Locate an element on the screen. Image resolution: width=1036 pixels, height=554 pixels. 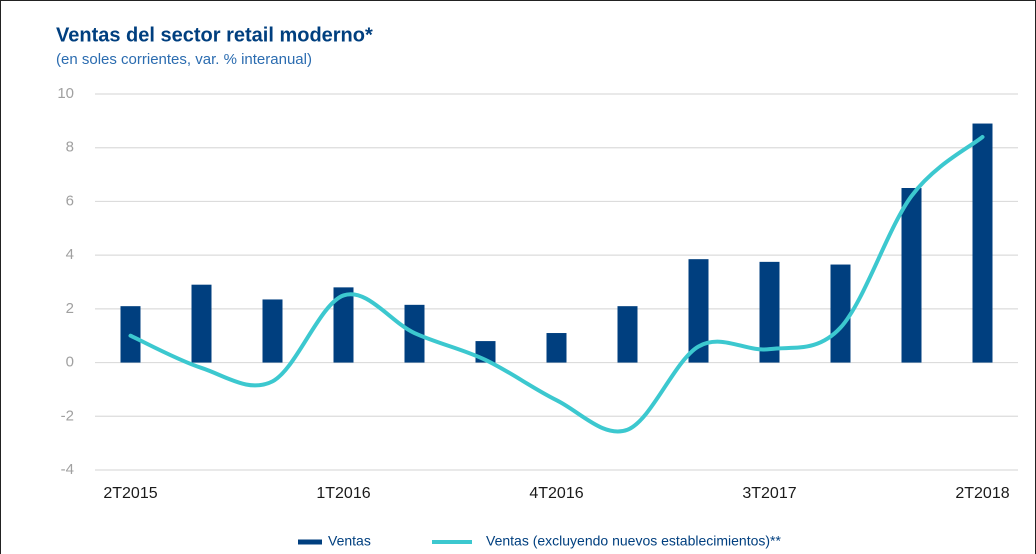
legend-label: Ventas is located at coordinates (349, 541).